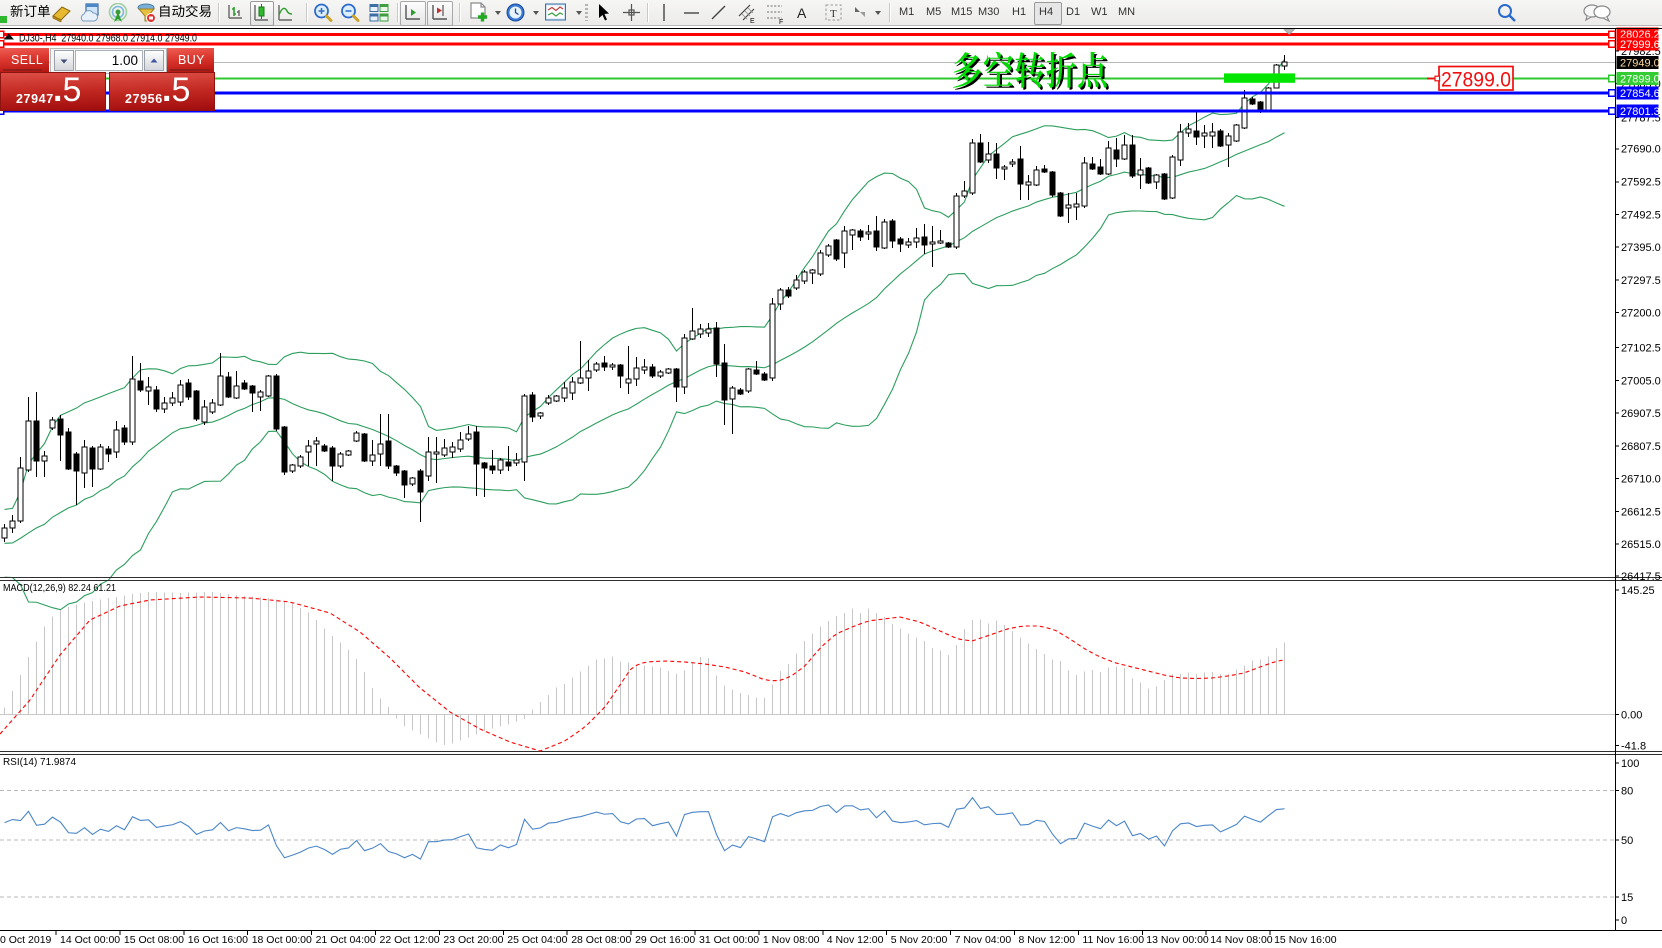 This screenshot has width=1662, height=948. I want to click on svg-text: F, so click(781, 21).